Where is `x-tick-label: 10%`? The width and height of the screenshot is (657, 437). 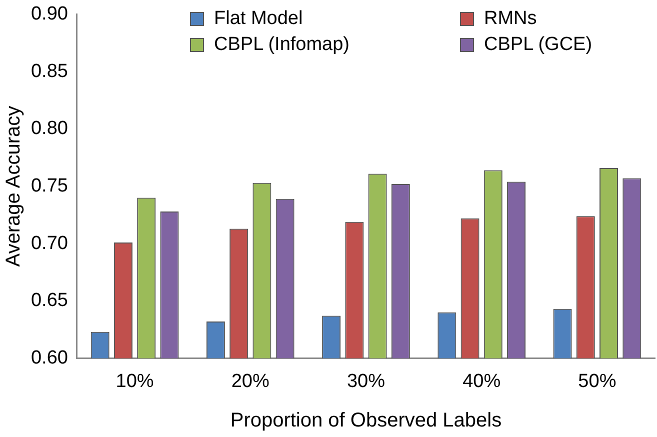
x-tick-label: 10% is located at coordinates (135, 381).